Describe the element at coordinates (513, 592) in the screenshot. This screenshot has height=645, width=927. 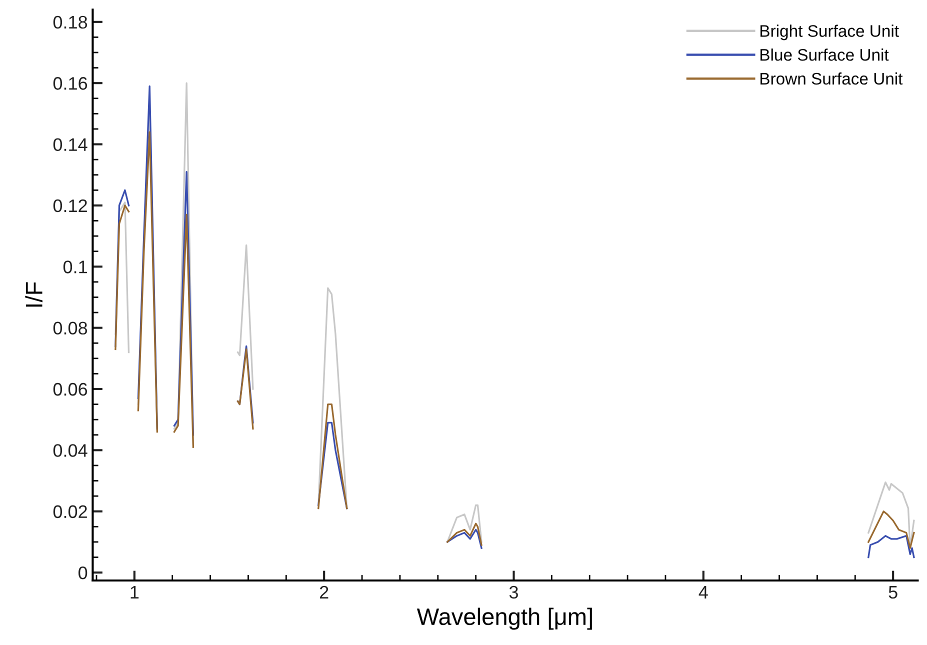
I see `x-tick-label: 3` at that location.